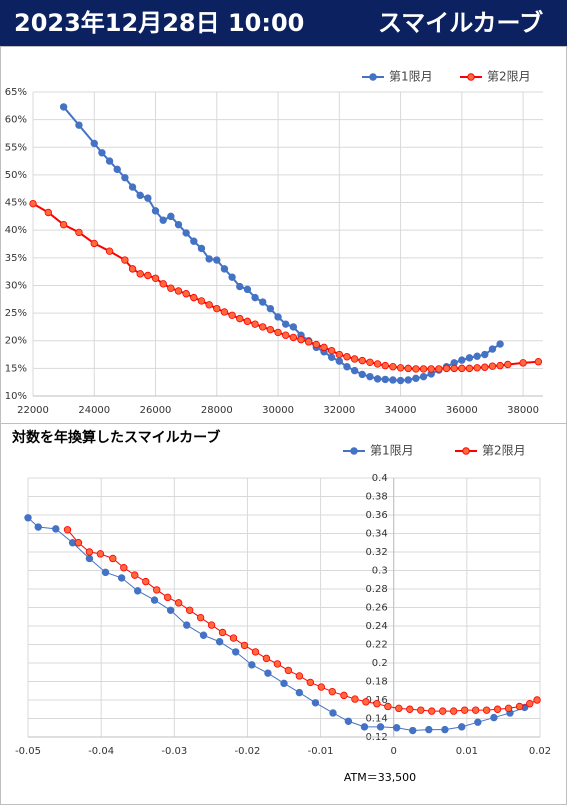 The image size is (567, 805). I want to click on y-tick-label: 0.22, so click(376, 645).